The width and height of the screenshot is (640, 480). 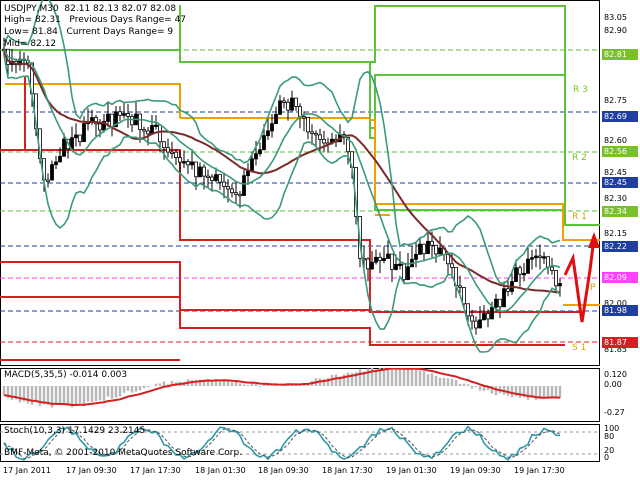 I want to click on macd-canvas, so click(x=320, y=395).